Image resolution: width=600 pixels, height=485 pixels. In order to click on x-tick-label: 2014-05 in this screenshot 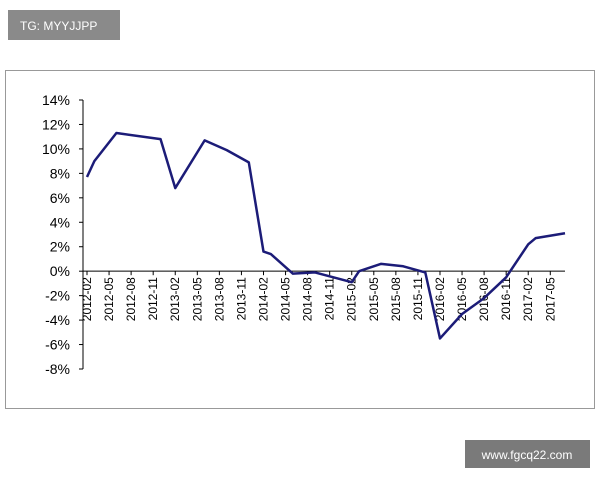, I will do `click(286, 299)`.